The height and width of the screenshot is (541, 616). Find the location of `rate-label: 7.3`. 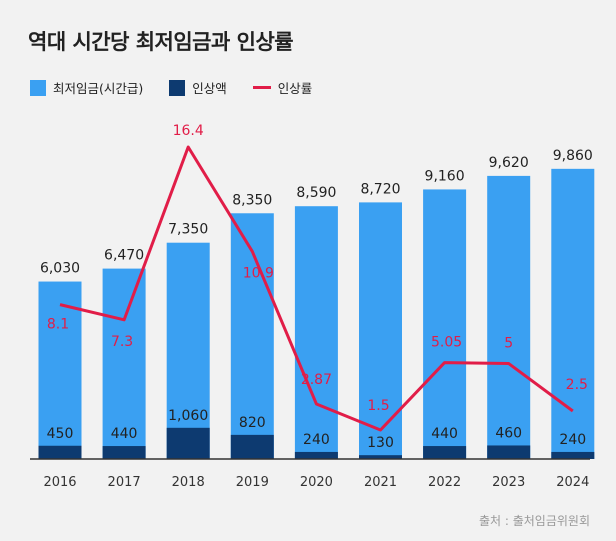

rate-label: 7.3 is located at coordinates (122, 342).